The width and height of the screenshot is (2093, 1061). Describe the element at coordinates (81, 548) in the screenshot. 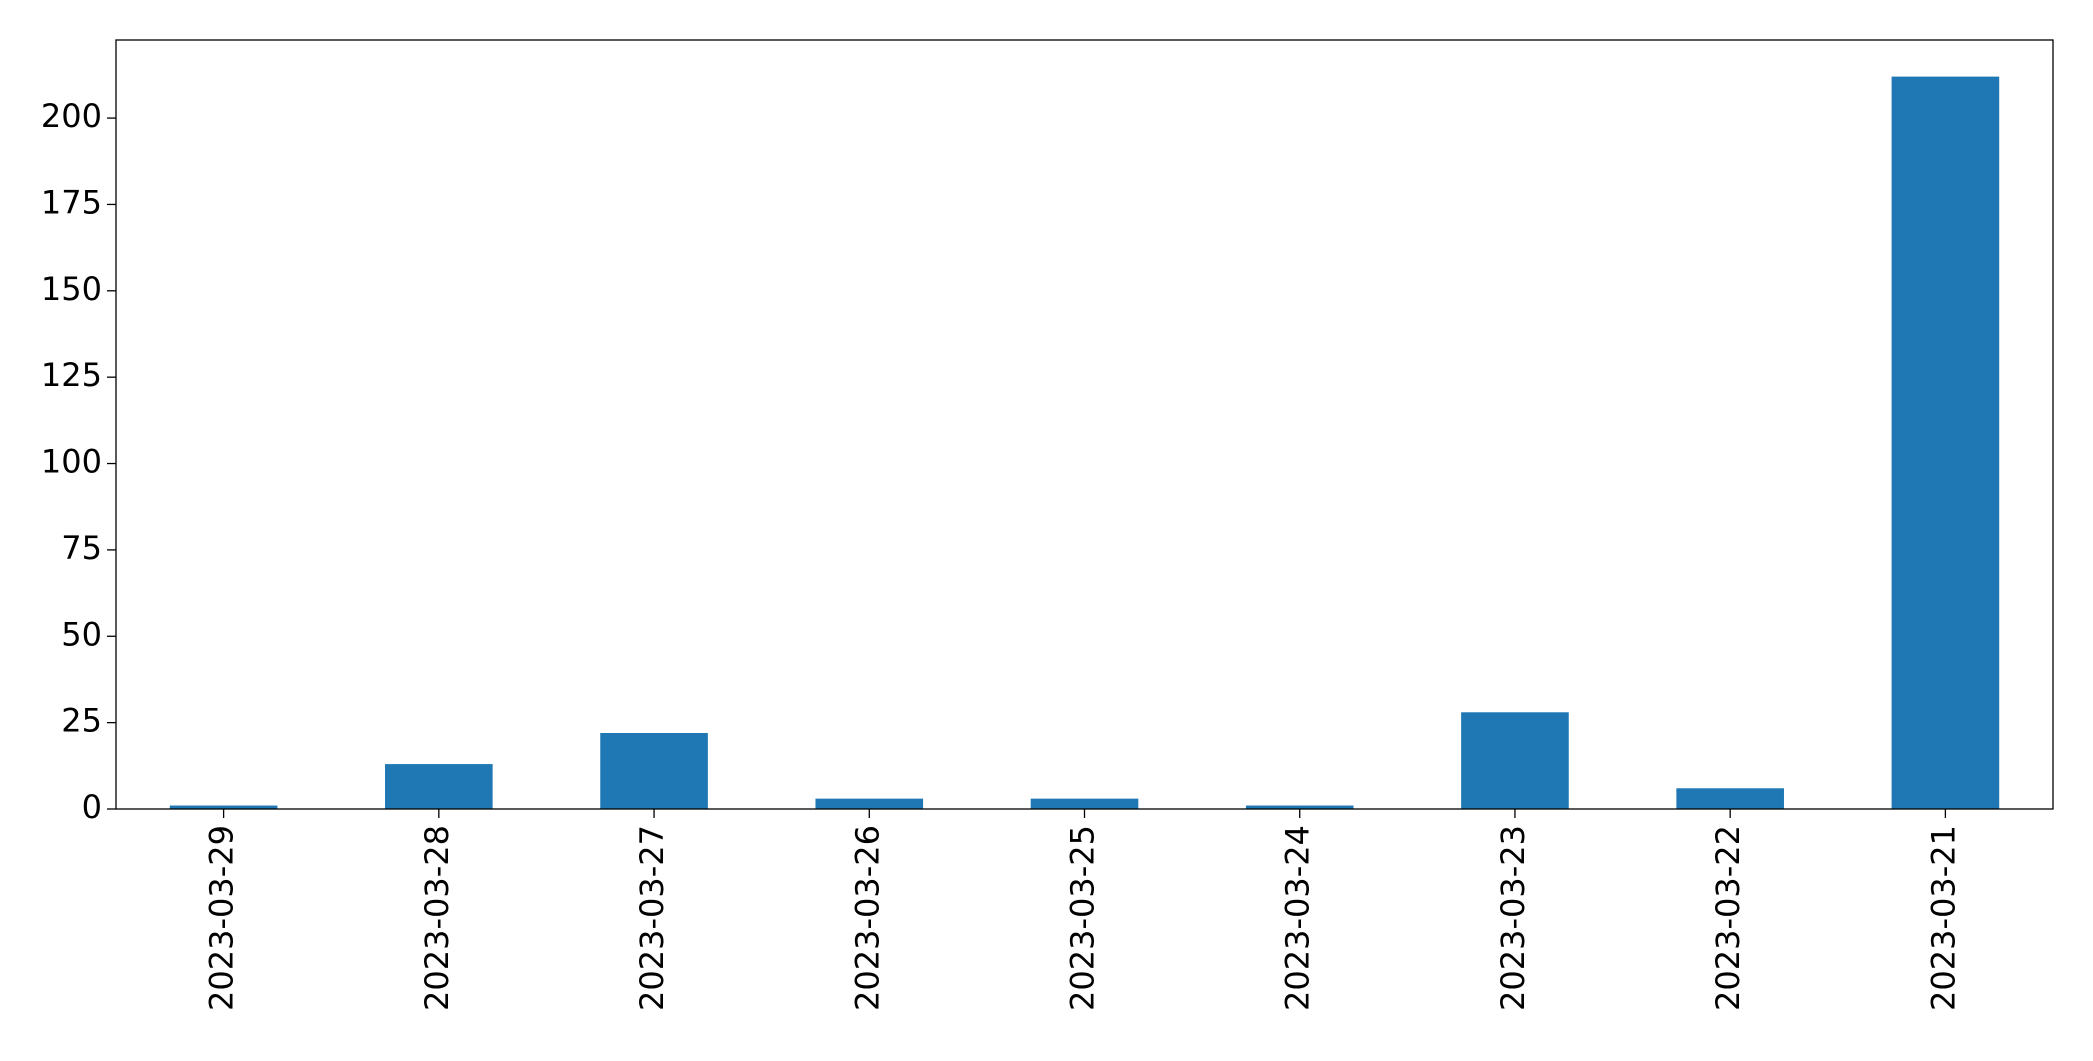

I see `y-tick-label: 75` at that location.